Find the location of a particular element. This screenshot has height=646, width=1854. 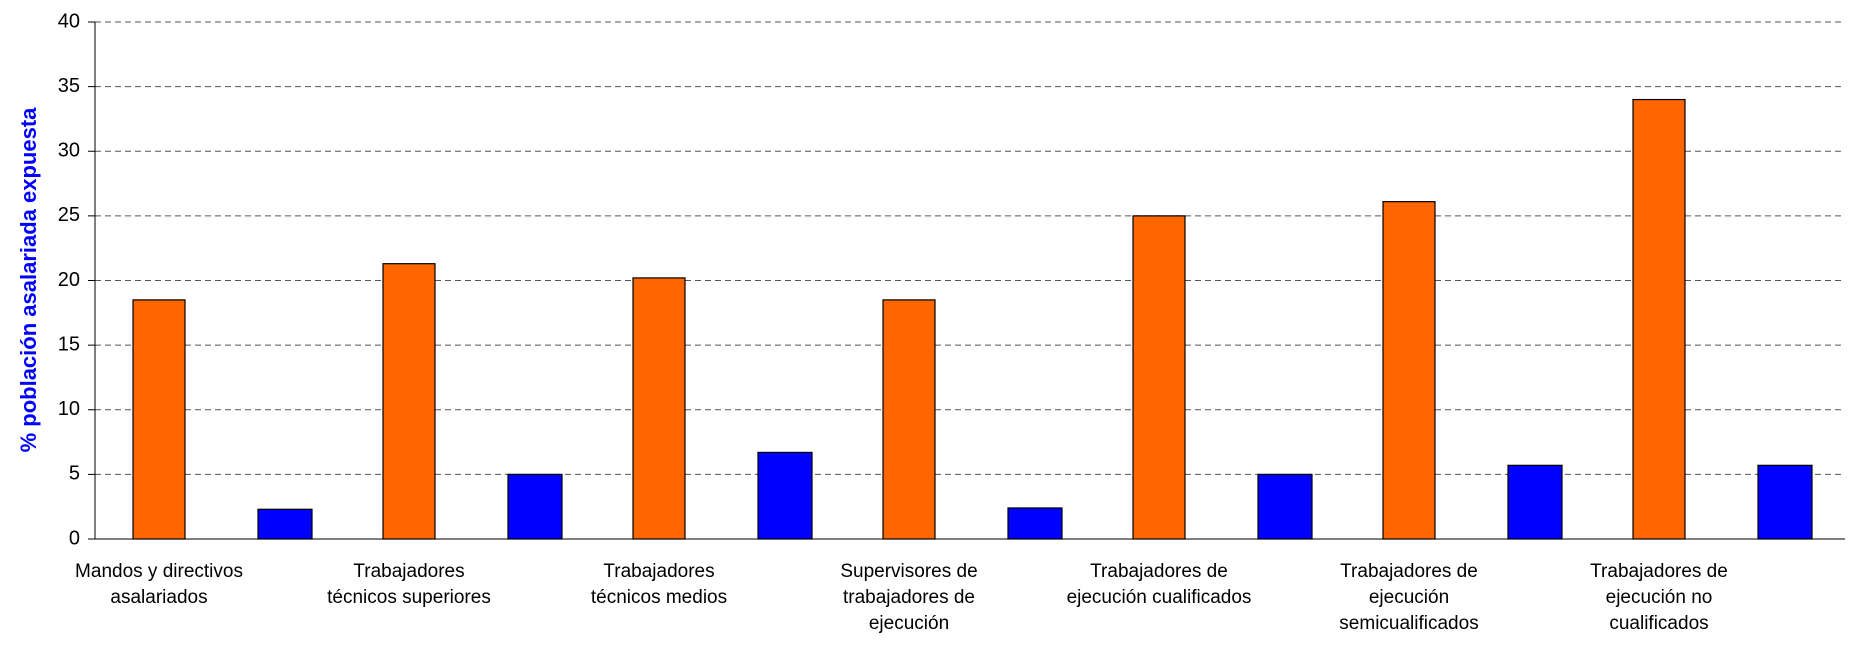

y-tick-label: 5 is located at coordinates (74, 474).